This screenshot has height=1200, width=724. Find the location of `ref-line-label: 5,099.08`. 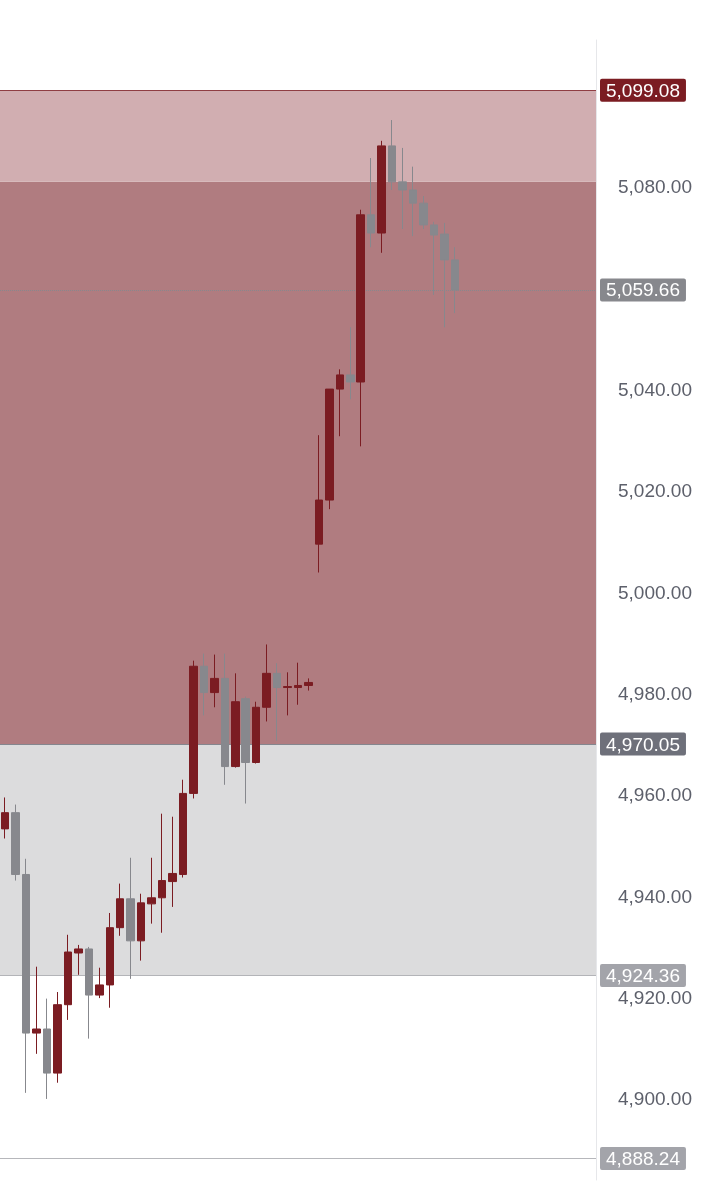

ref-line-label: 5,099.08 is located at coordinates (643, 90).